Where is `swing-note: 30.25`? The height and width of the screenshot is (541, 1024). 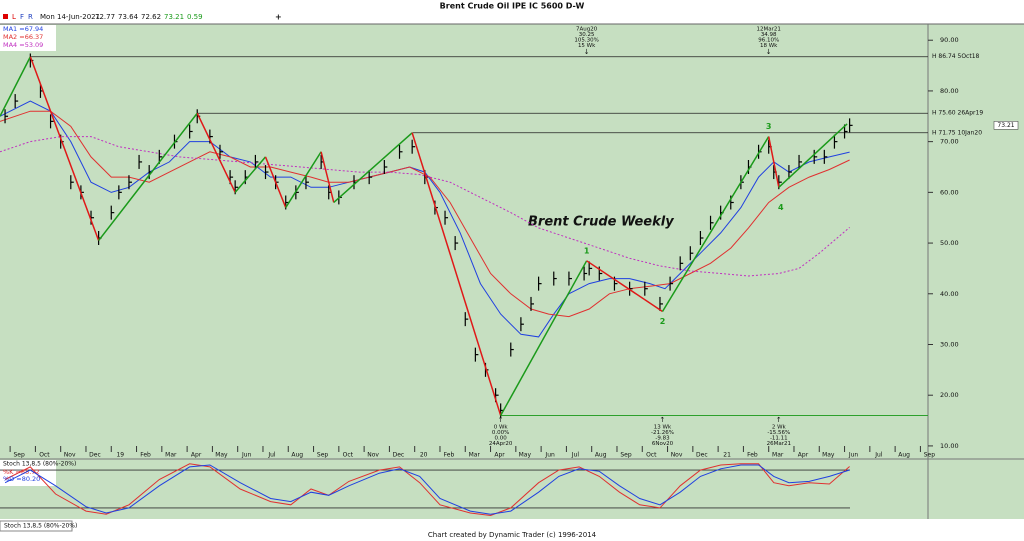 swing-note: 30.25 is located at coordinates (587, 35).